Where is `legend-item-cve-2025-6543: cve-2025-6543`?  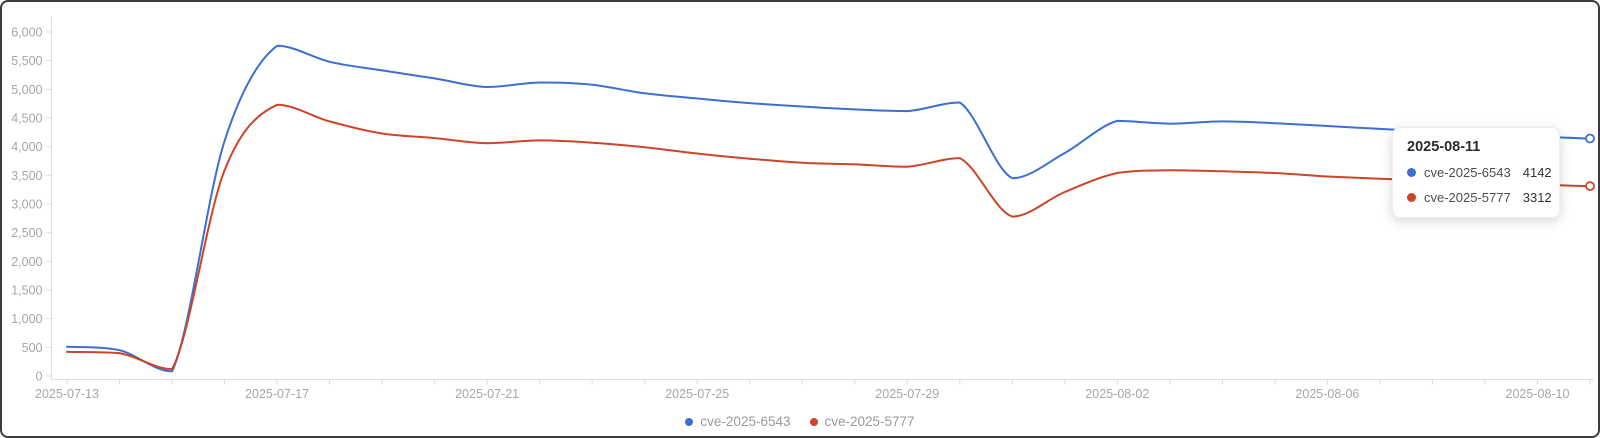
legend-item-cve-2025-6543: cve-2025-6543 is located at coordinates (738, 421).